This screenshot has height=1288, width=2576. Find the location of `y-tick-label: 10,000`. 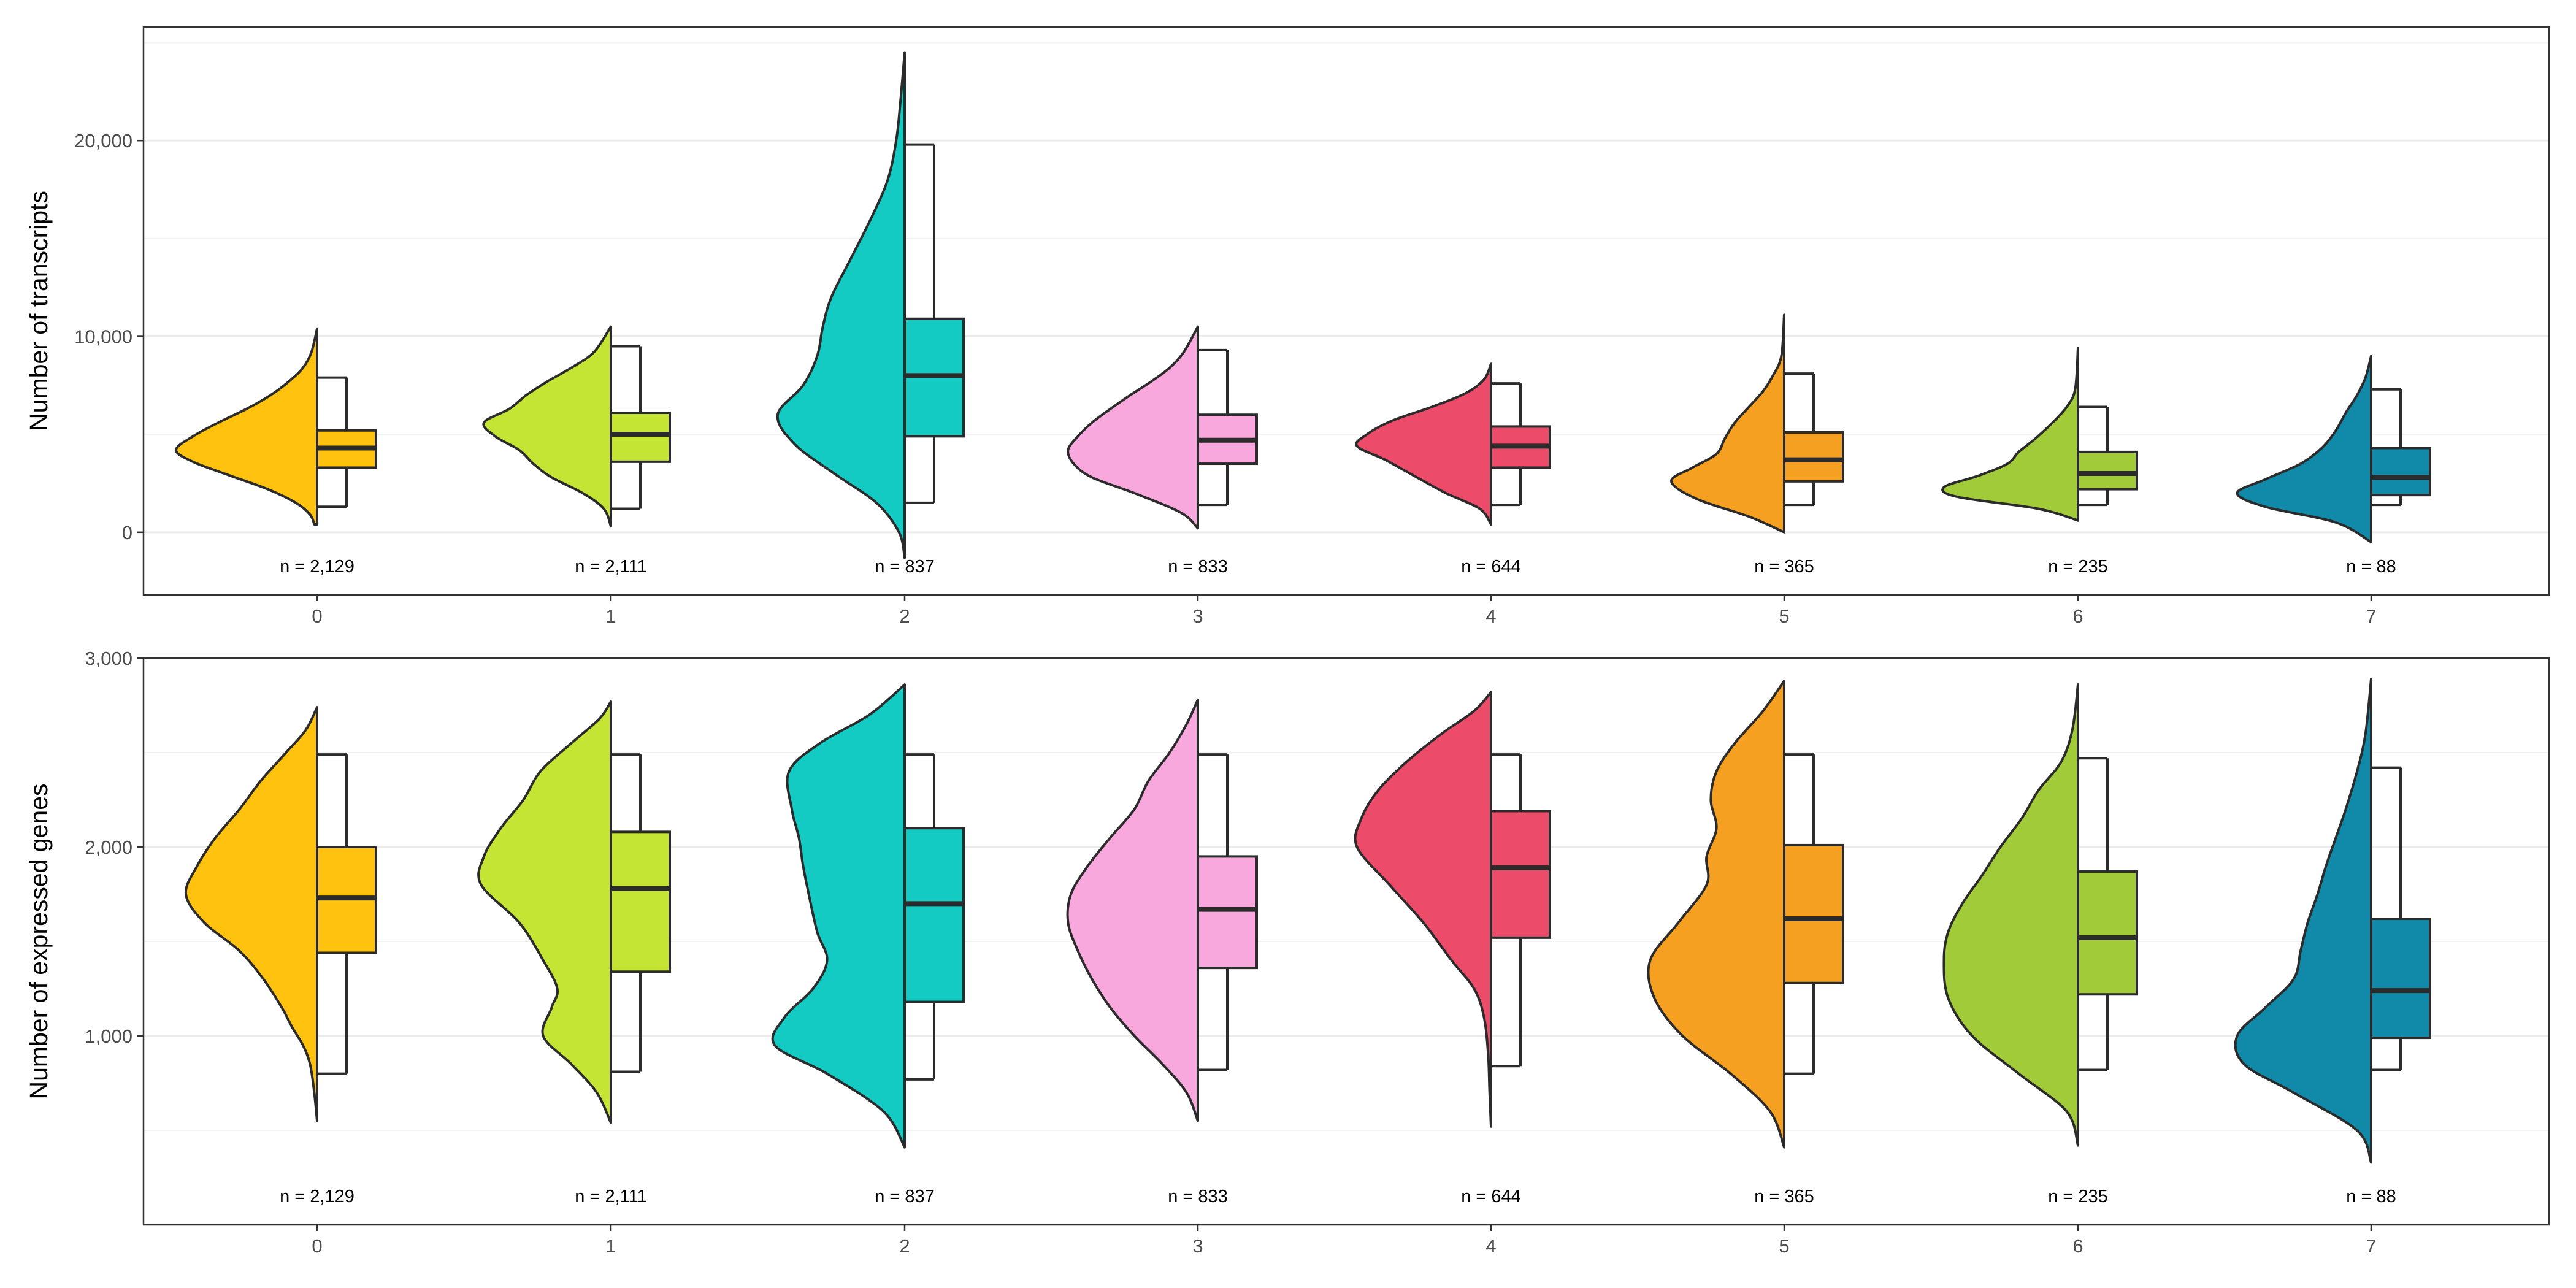

y-tick-label: 10,000 is located at coordinates (103, 337).